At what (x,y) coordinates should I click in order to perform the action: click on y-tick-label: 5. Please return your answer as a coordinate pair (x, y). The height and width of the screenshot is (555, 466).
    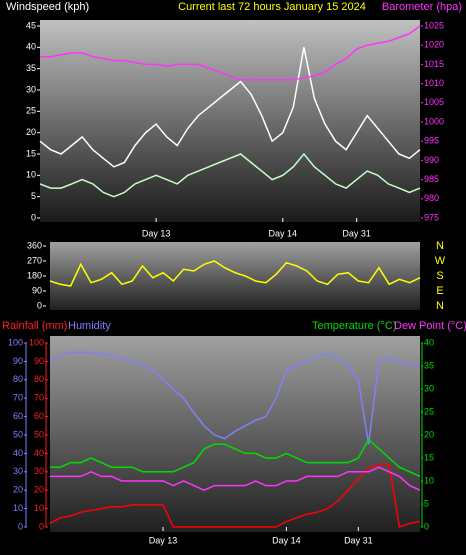
    Looking at the image, I should click on (33, 196).